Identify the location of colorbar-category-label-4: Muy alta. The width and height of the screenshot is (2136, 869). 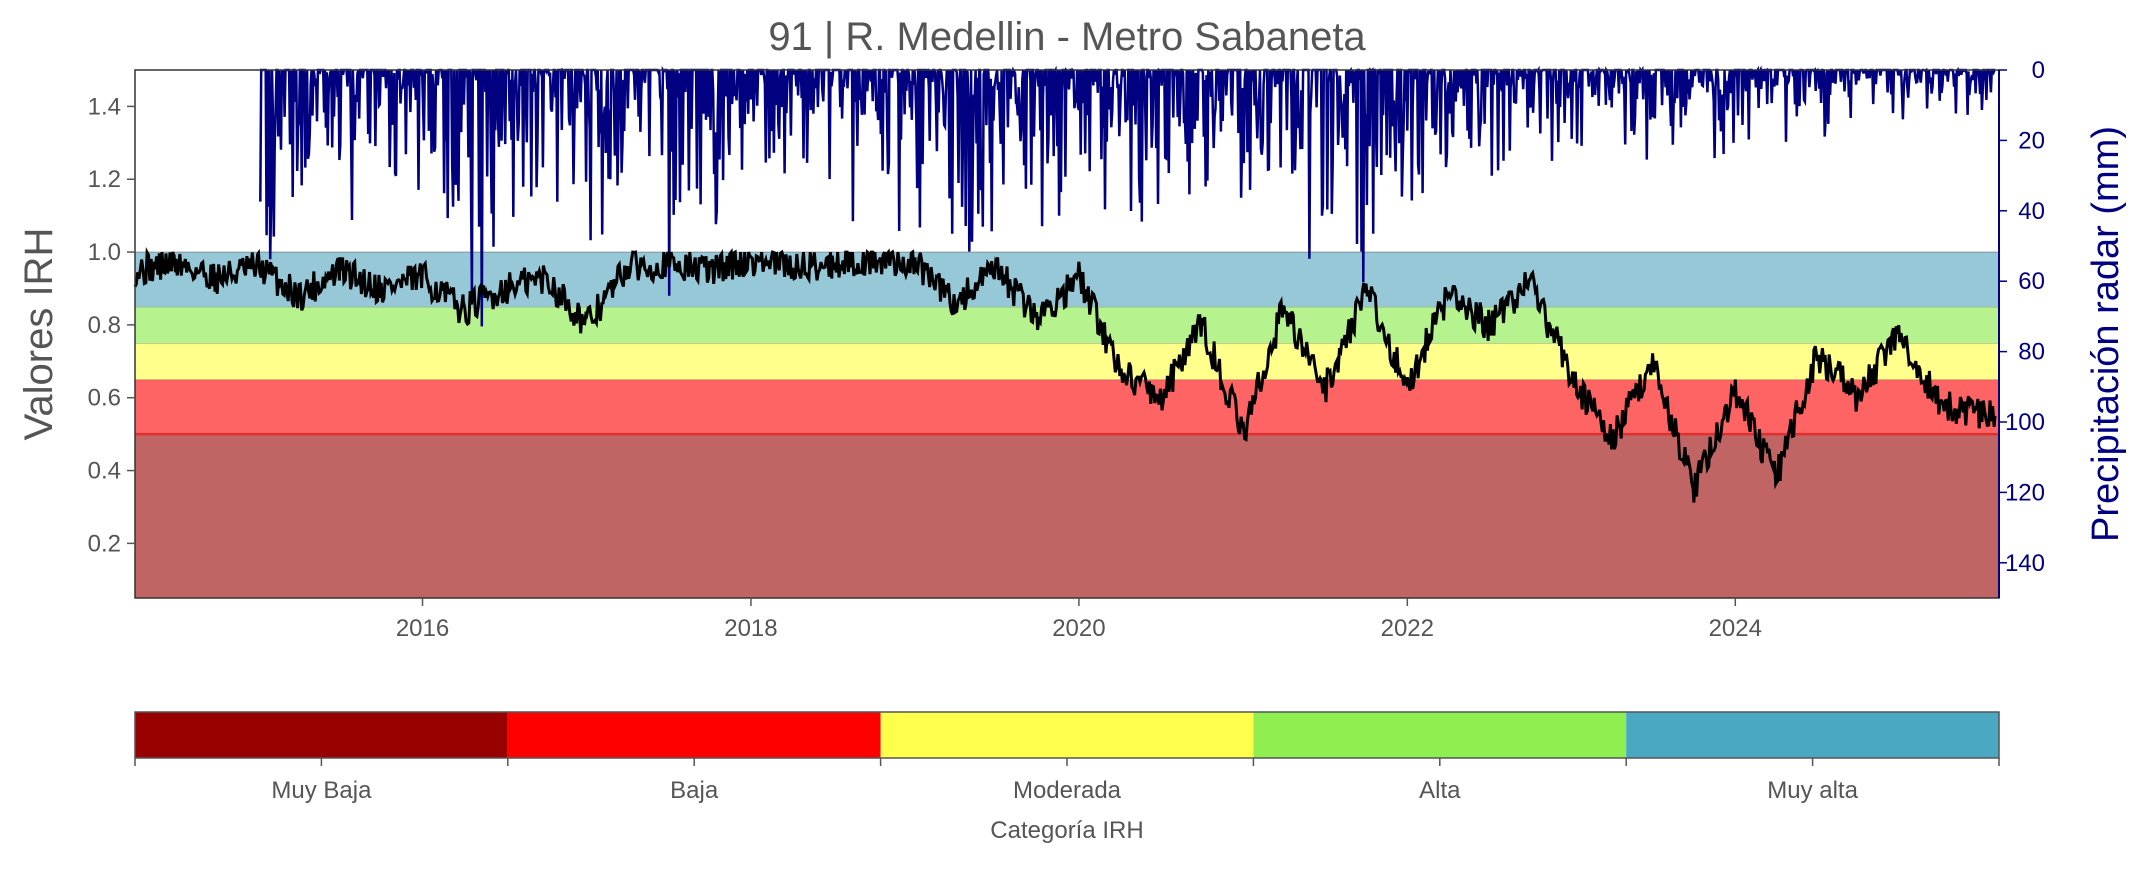
(1812, 790).